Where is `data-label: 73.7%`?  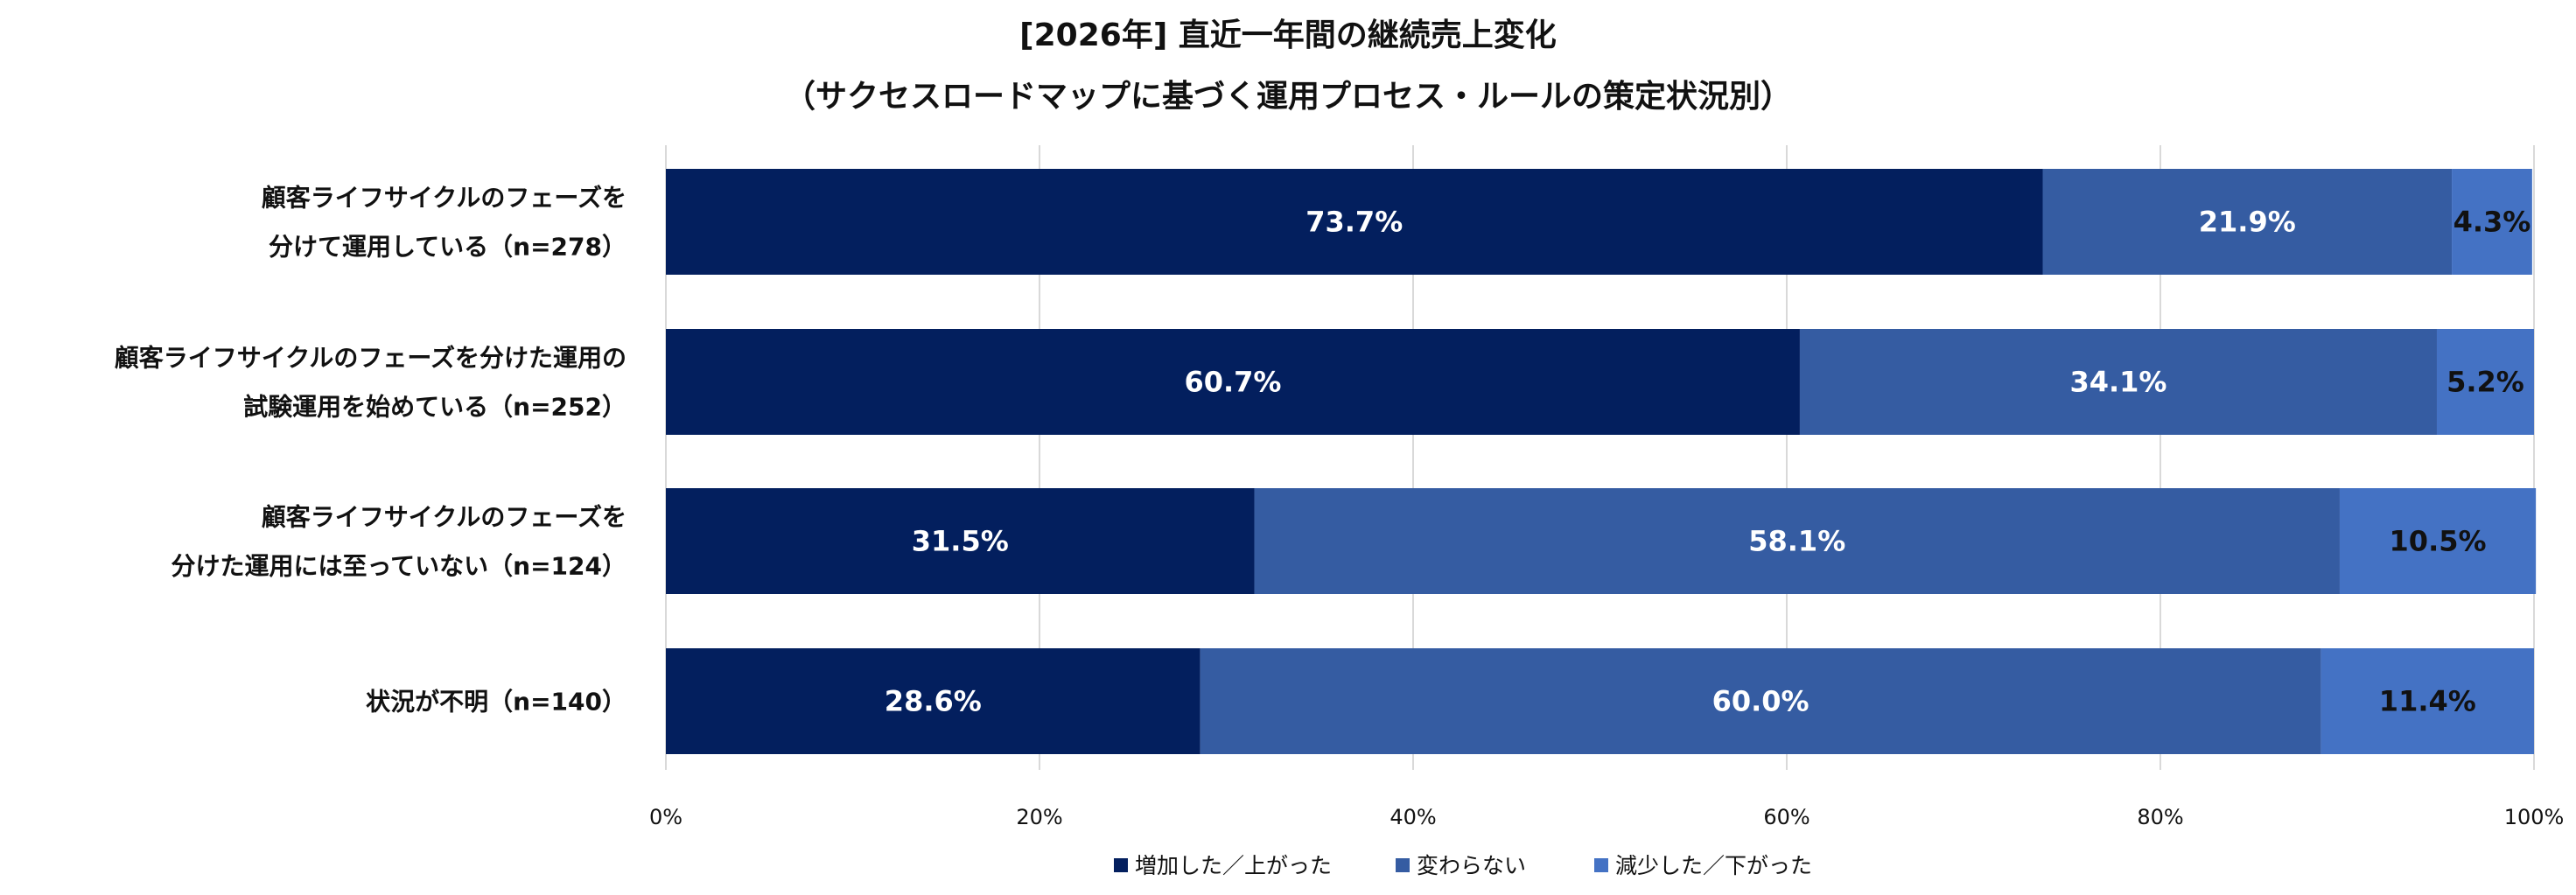
data-label: 73.7% is located at coordinates (1354, 223).